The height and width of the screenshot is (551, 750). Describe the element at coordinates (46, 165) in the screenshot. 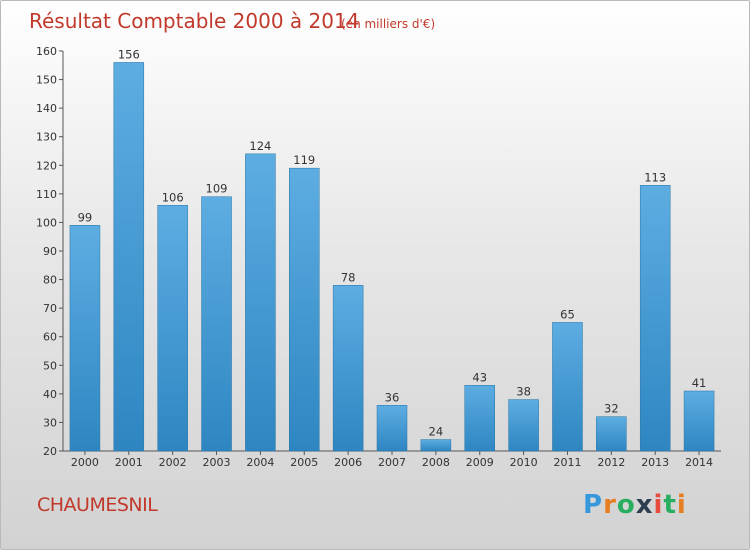

I see `y-tick-label: 120` at that location.